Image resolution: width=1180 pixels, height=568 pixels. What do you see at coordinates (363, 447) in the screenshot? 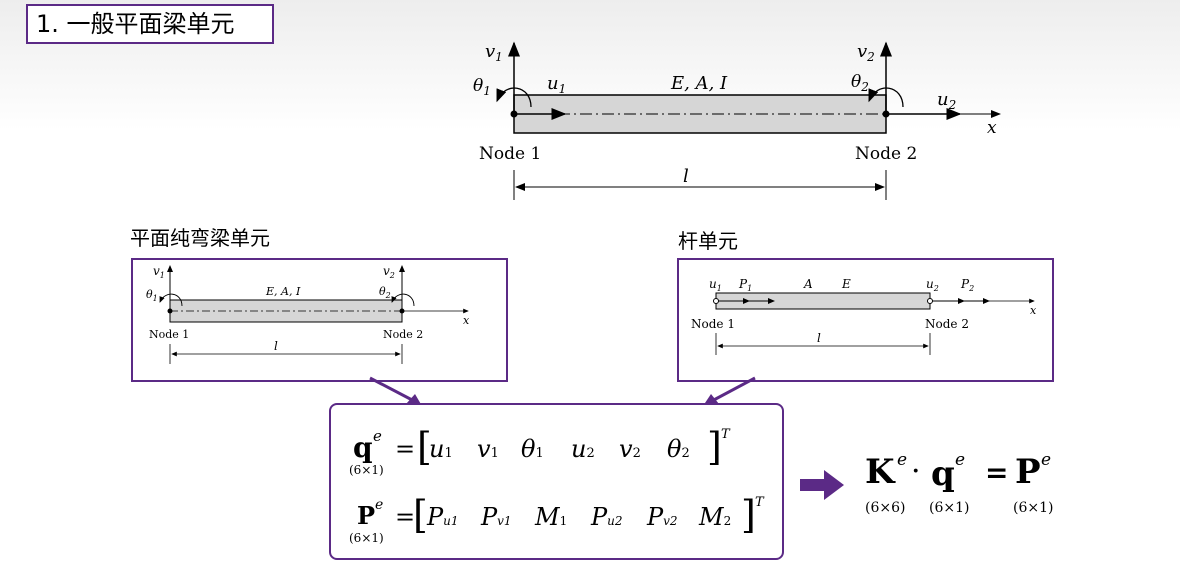
I see `q-symbol: q` at bounding box center [363, 447].